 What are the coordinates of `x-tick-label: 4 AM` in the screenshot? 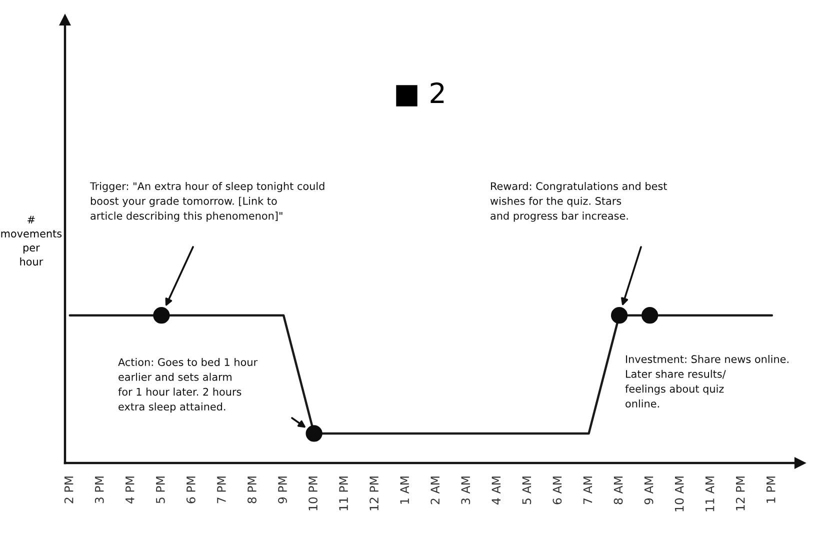 It's located at (496, 490).